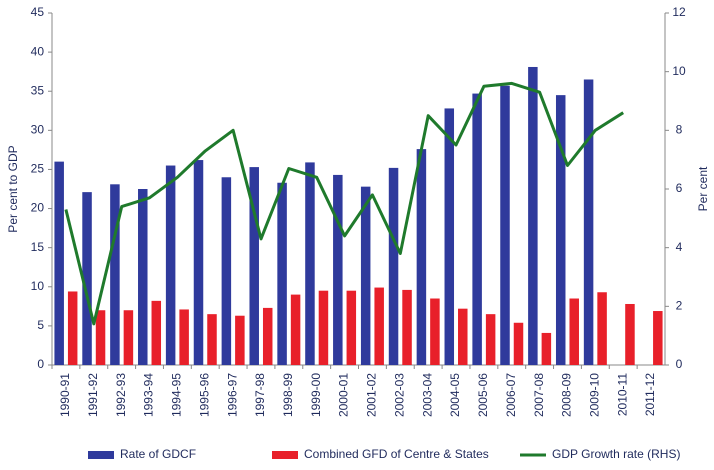  I want to click on x-tick-label: 2007-08, so click(539, 395).